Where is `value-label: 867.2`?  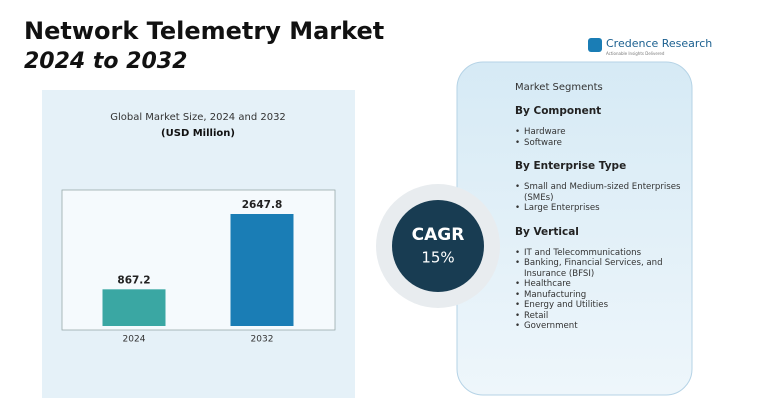
value-label: 867.2 is located at coordinates (133, 280).